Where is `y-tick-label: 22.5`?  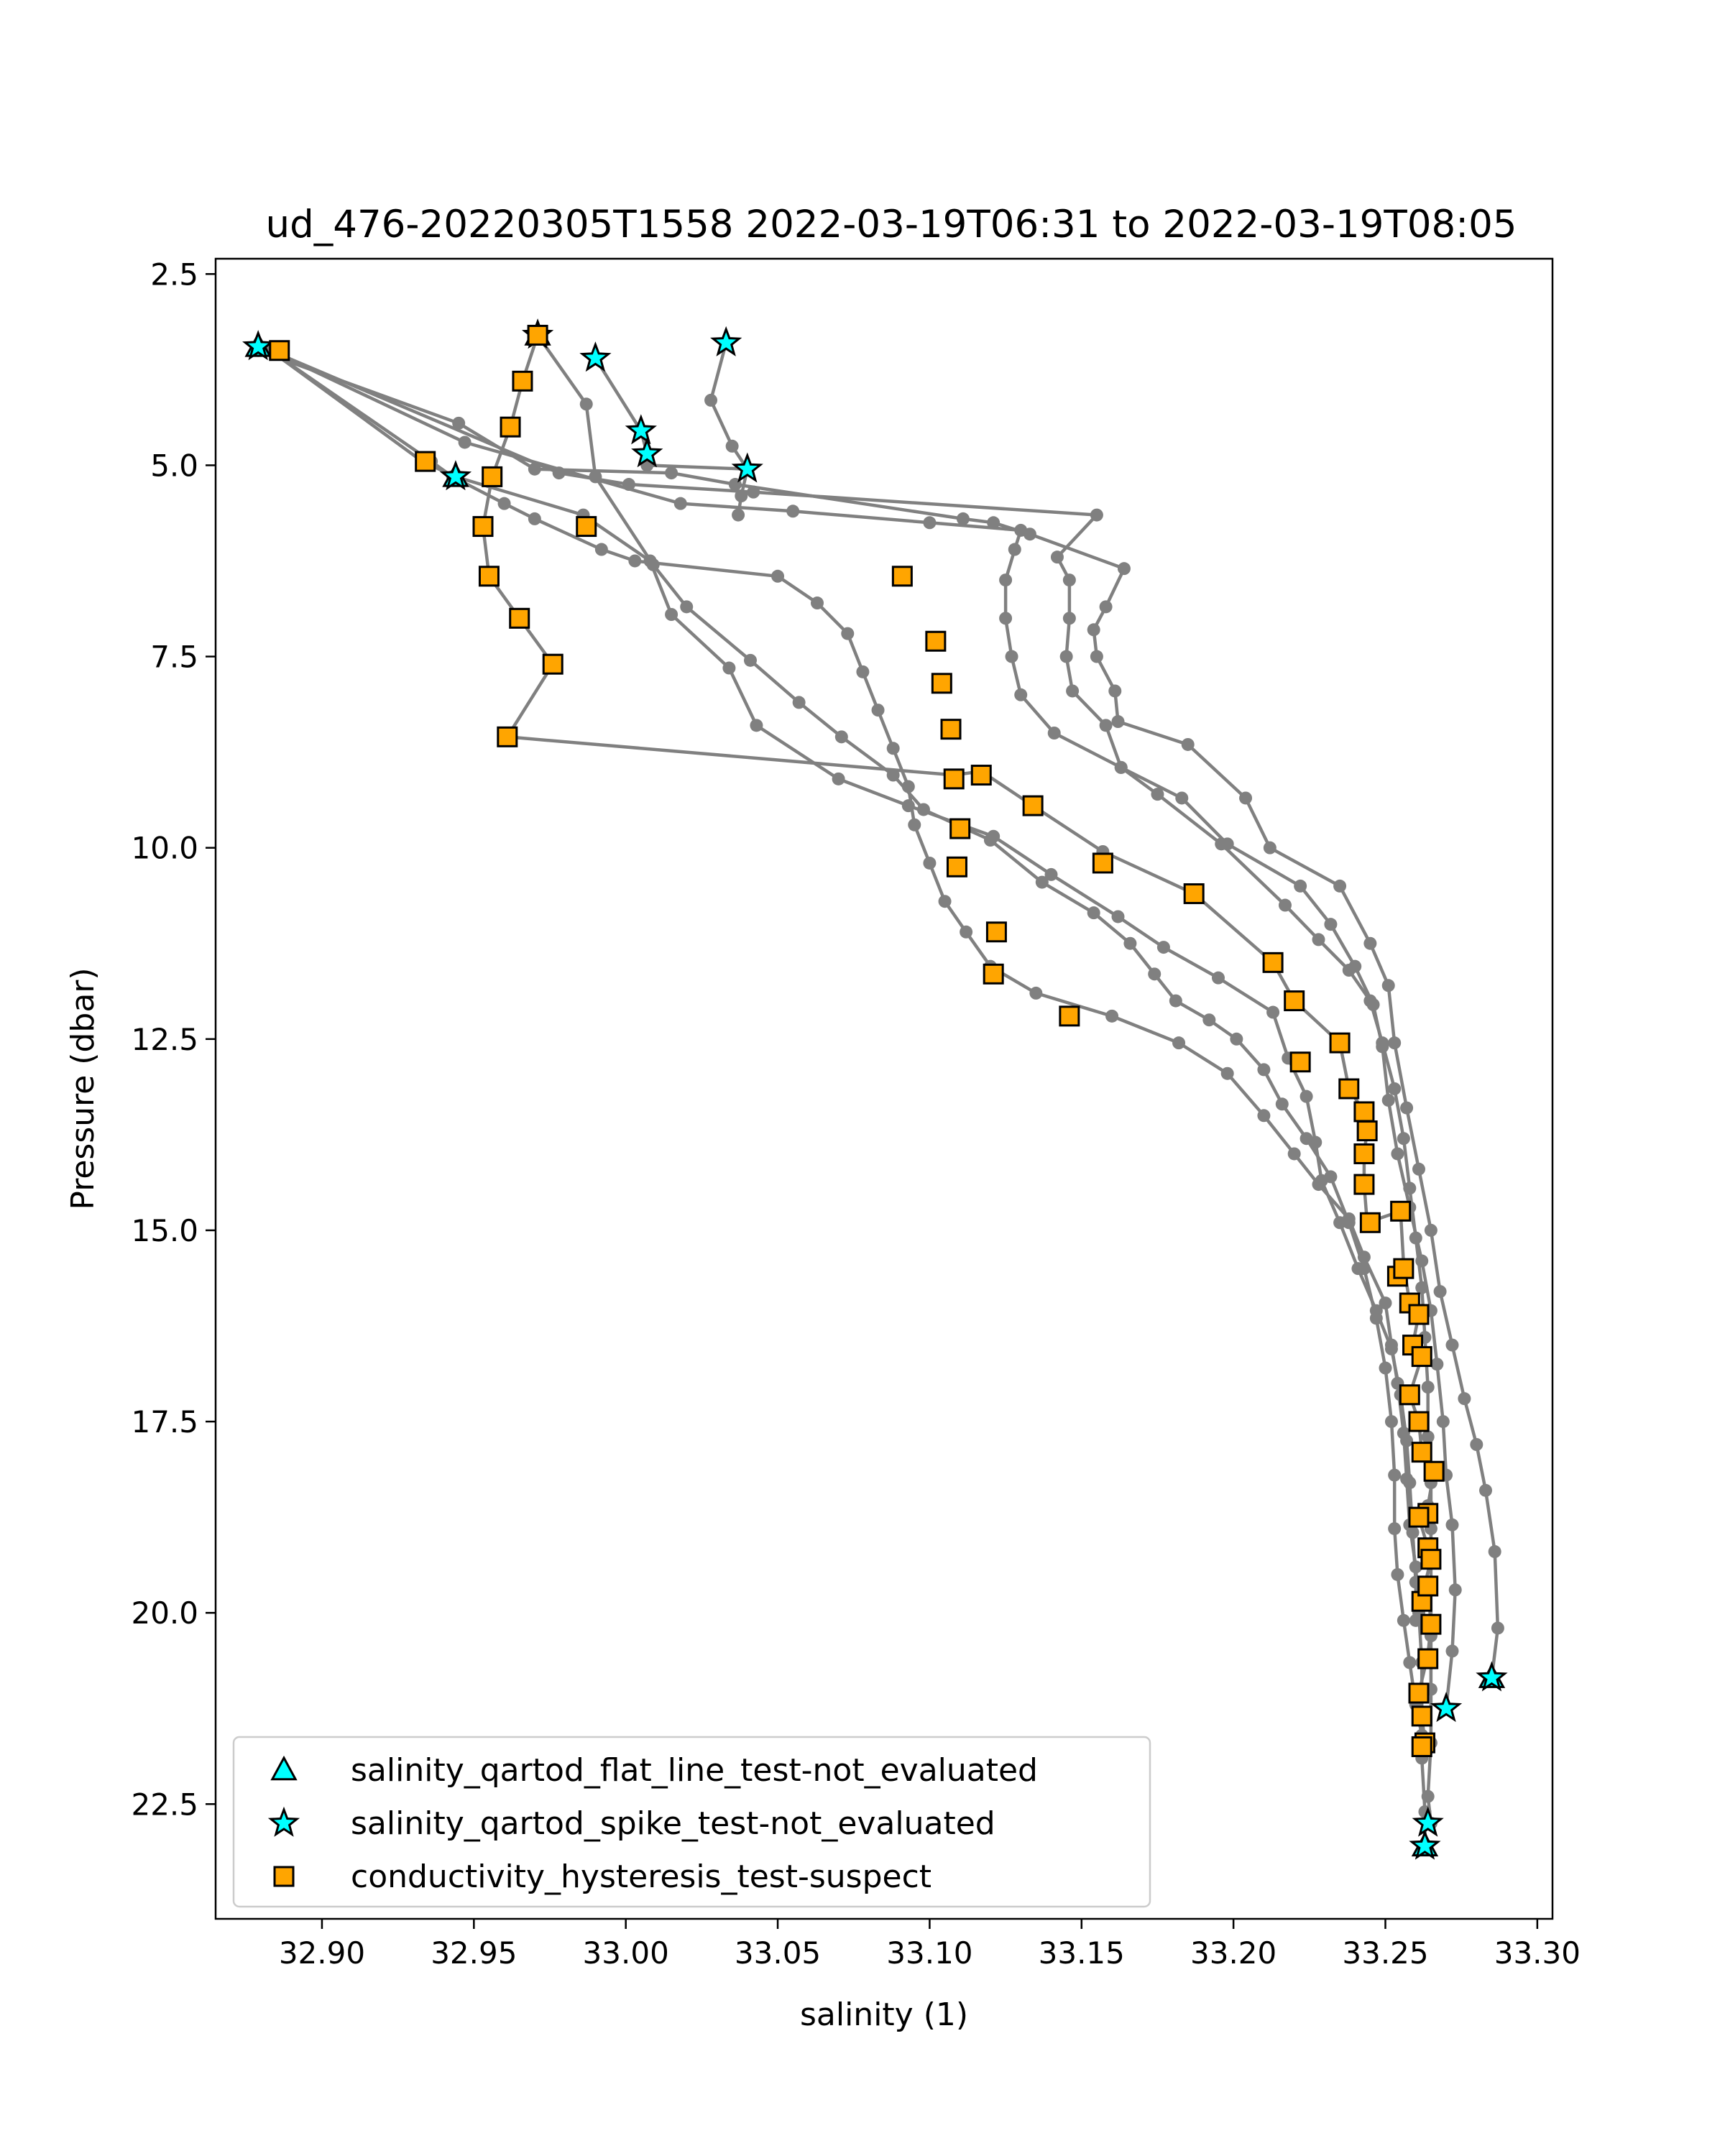 y-tick-label: 22.5 is located at coordinates (164, 1805).